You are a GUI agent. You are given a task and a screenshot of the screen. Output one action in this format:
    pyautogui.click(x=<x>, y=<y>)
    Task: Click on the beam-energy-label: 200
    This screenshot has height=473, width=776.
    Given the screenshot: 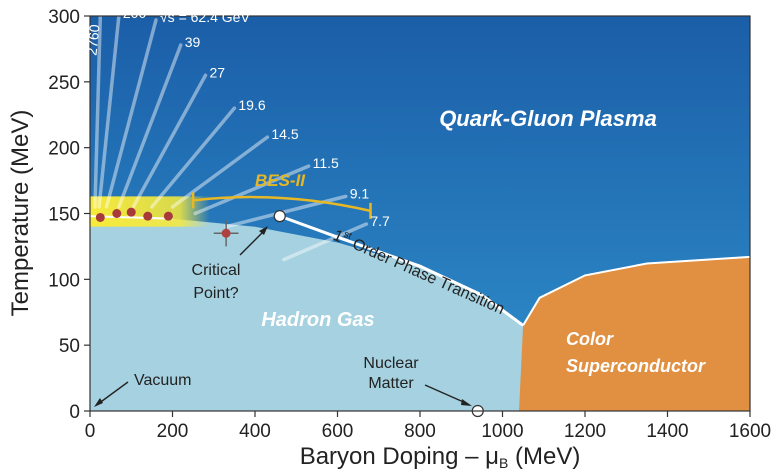 What is the action you would take?
    pyautogui.click(x=135, y=13)
    